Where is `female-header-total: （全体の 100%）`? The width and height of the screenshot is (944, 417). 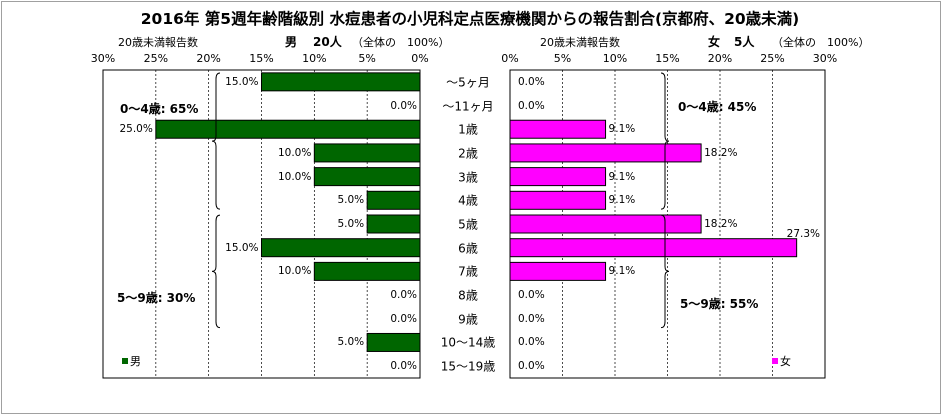
female-header-total: （全体の 100%） is located at coordinates (821, 42).